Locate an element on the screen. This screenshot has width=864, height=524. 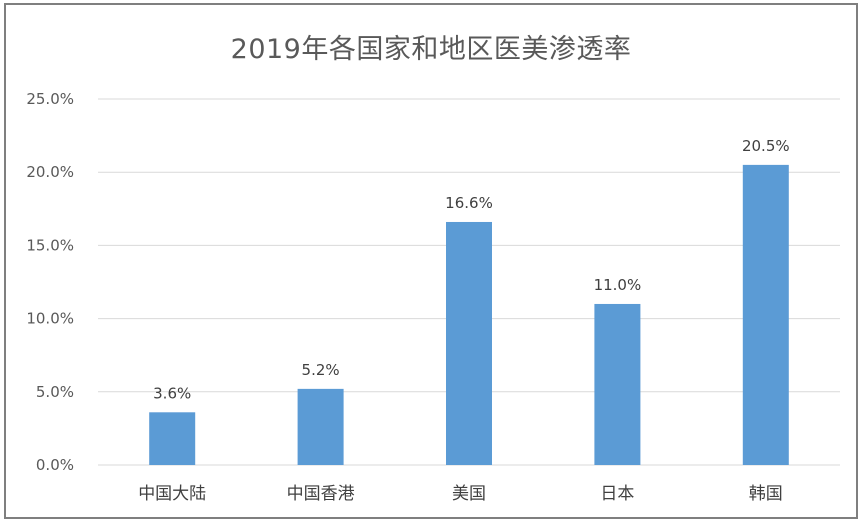
data-label: 3.6% is located at coordinates (172, 393).